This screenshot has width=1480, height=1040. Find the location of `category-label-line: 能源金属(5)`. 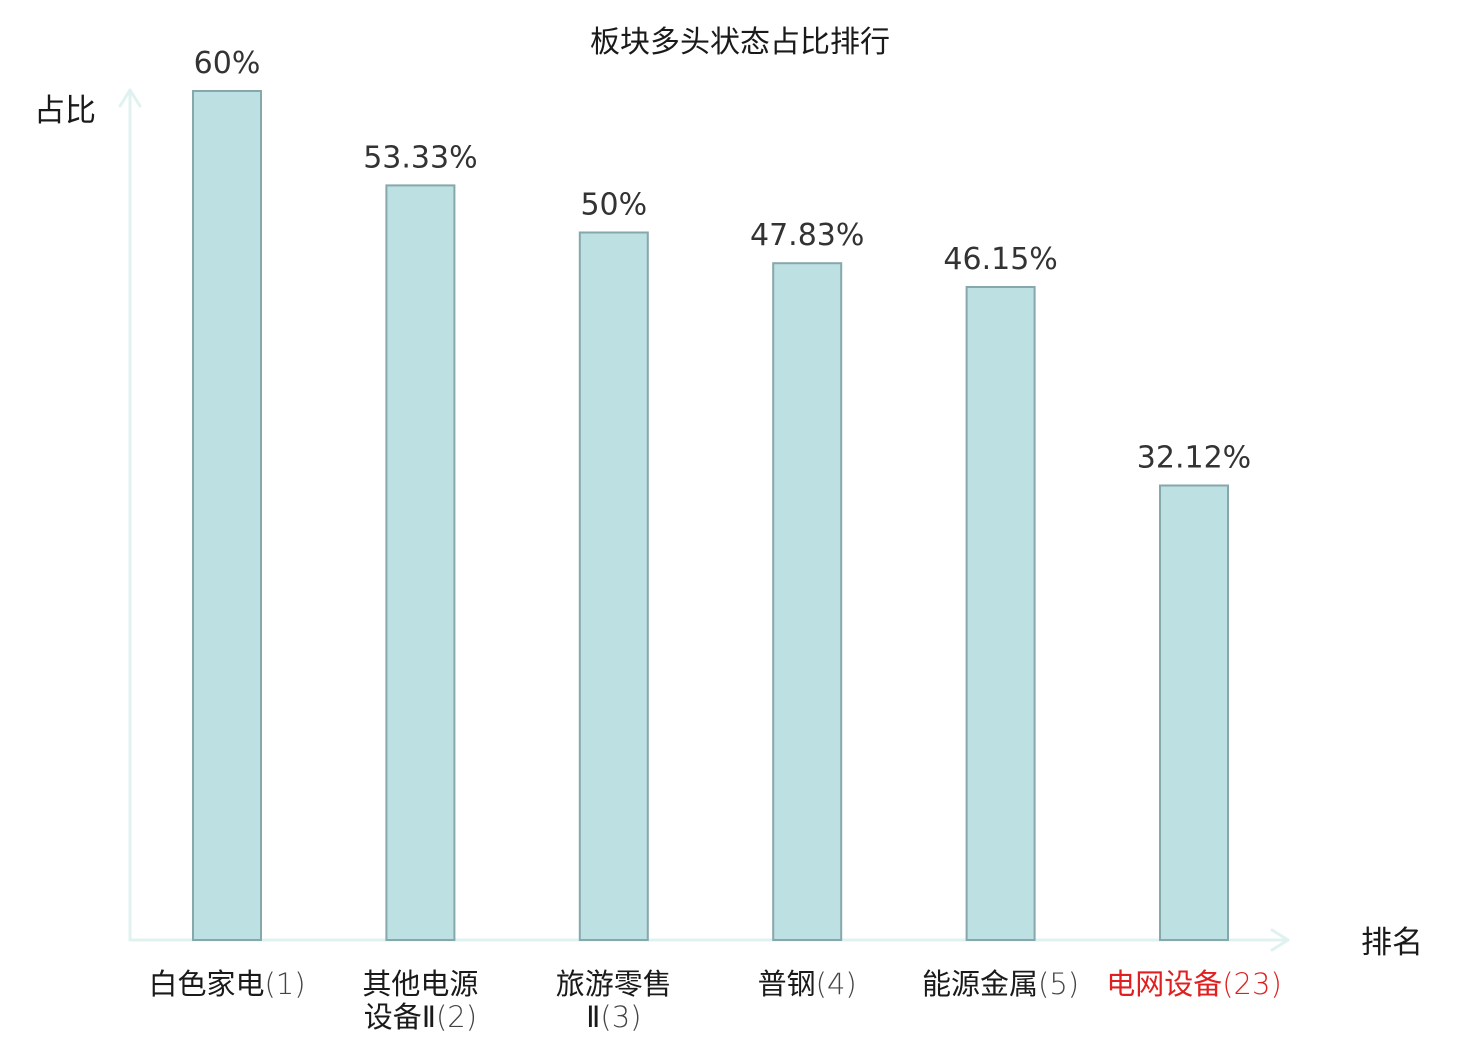

category-label-line: 能源金属(5) is located at coordinates (1000, 984).